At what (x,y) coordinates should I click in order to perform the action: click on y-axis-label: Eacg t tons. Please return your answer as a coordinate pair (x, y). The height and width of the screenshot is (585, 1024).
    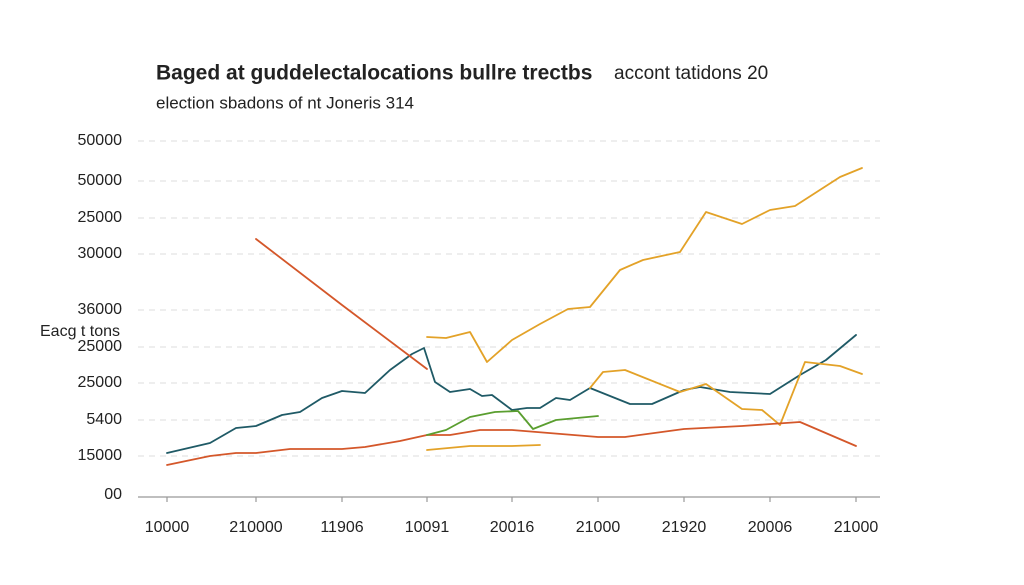
    Looking at the image, I should click on (80, 331).